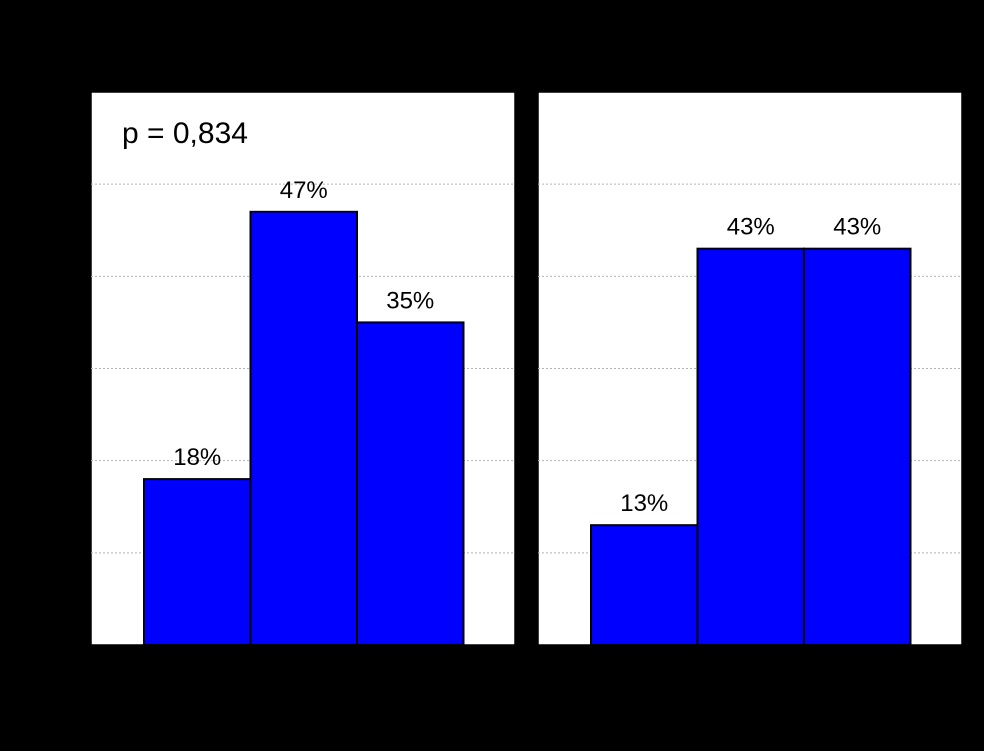  Describe the element at coordinates (410, 300) in the screenshot. I see `data-label: 35%` at that location.